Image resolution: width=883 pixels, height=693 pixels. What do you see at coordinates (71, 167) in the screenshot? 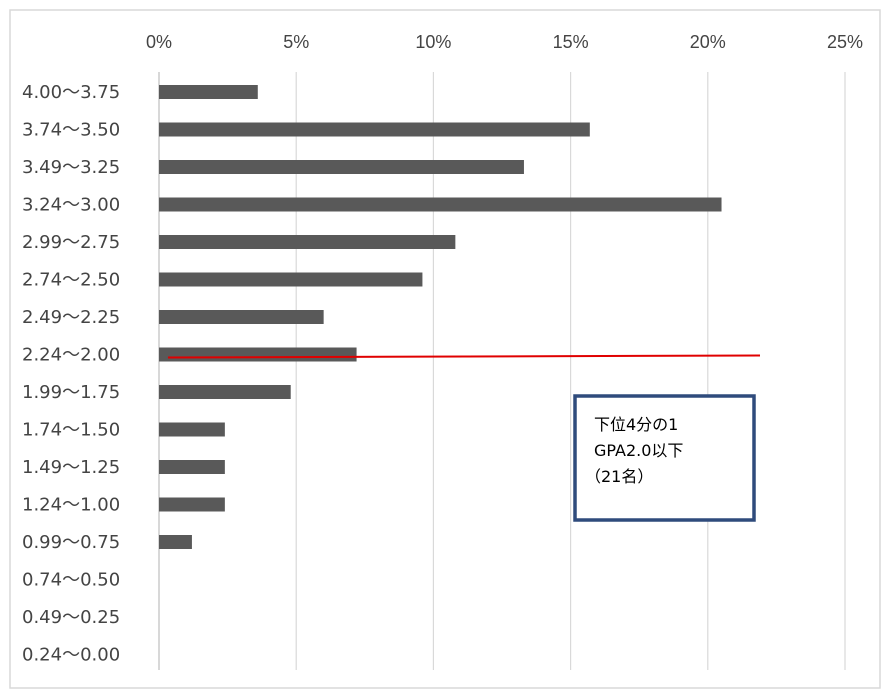
I see `category-label: 3.49〜3.25` at bounding box center [71, 167].